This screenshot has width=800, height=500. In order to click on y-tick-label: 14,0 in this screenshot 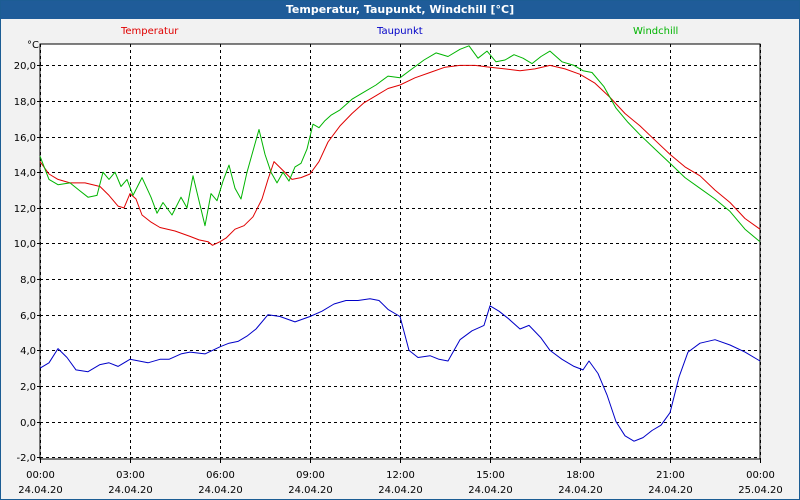, I will do `click(25, 173)`.